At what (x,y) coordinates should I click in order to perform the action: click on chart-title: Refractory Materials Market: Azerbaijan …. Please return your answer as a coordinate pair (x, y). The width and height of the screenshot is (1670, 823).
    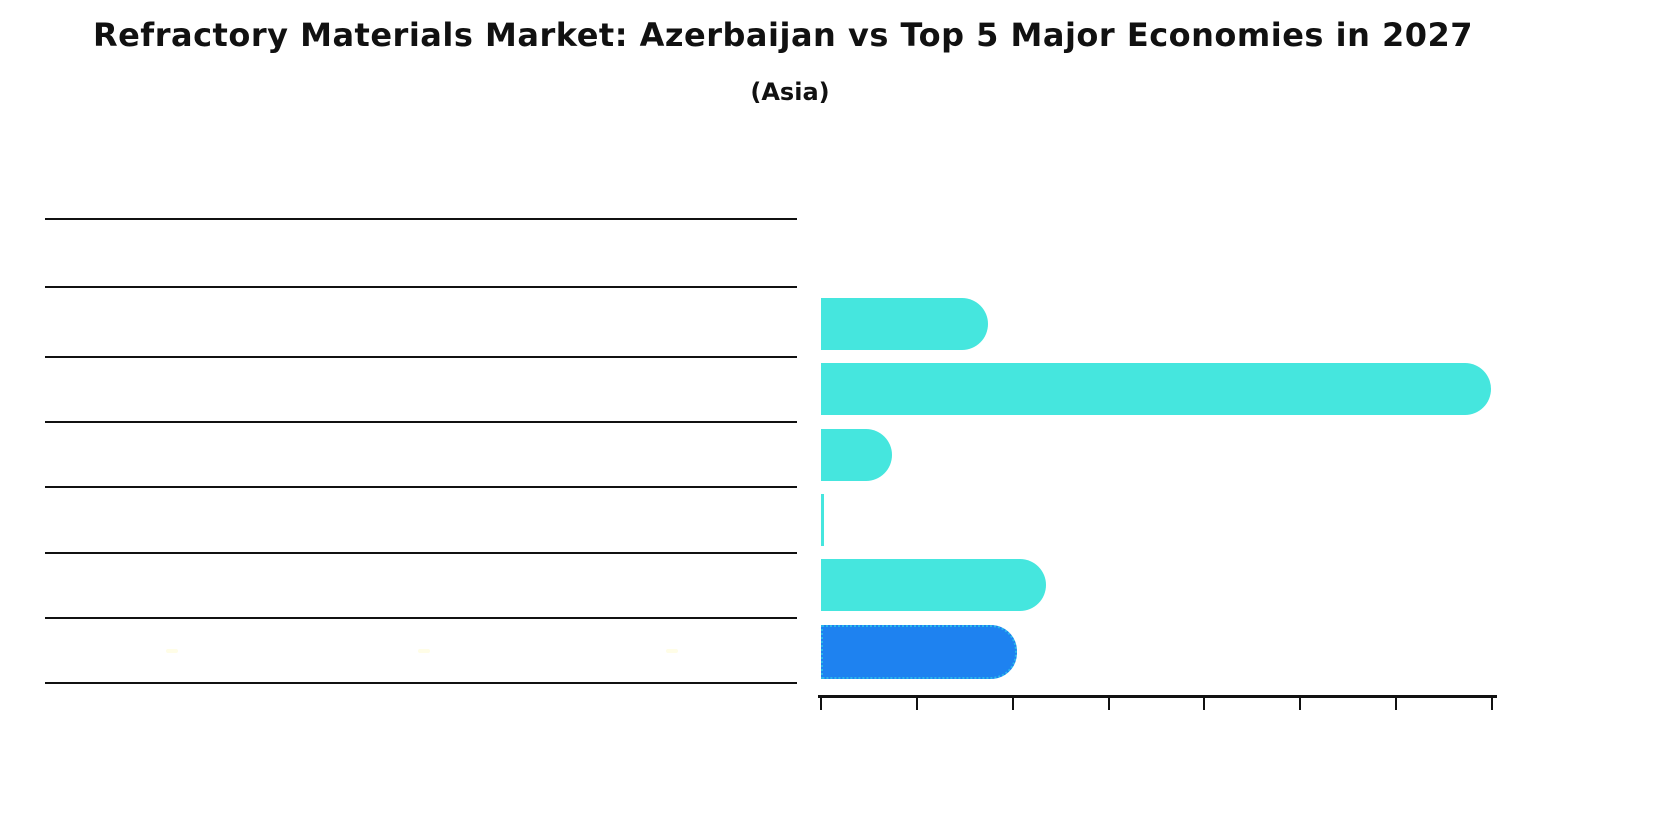
    Looking at the image, I should click on (783, 35).